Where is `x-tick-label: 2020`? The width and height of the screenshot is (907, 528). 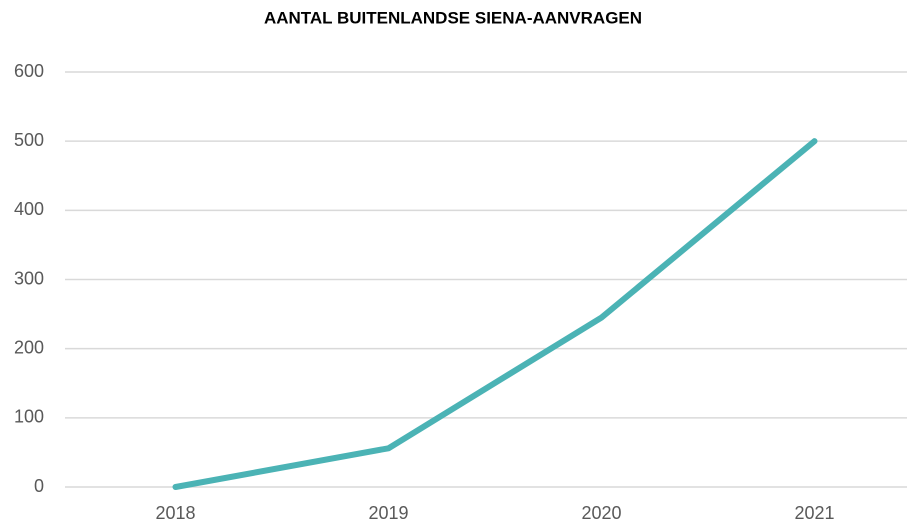 x-tick-label: 2020 is located at coordinates (601, 513).